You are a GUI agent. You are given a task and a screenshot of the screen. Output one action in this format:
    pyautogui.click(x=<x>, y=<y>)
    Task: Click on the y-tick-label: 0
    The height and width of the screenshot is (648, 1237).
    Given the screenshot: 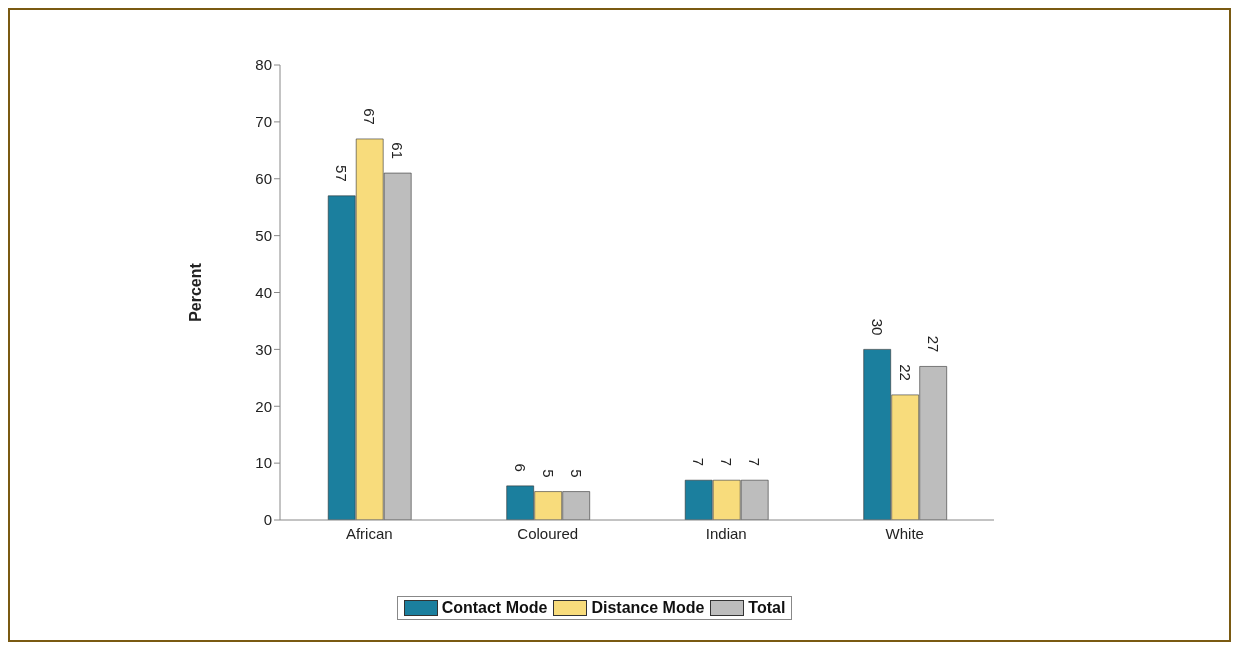 What is the action you would take?
    pyautogui.click(x=267, y=520)
    